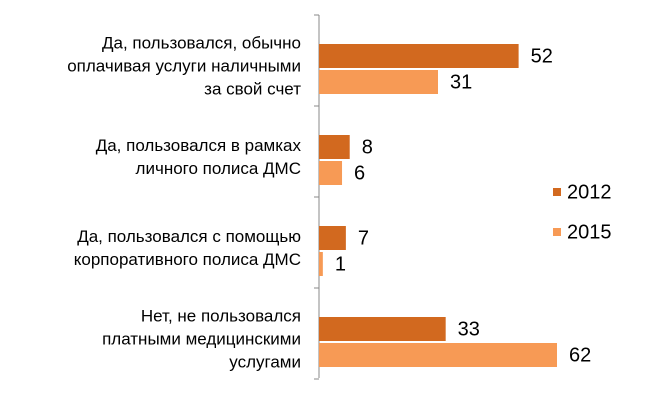 The width and height of the screenshot is (654, 404). What do you see at coordinates (469, 329) in the screenshot?
I see `value-label: 33` at bounding box center [469, 329].